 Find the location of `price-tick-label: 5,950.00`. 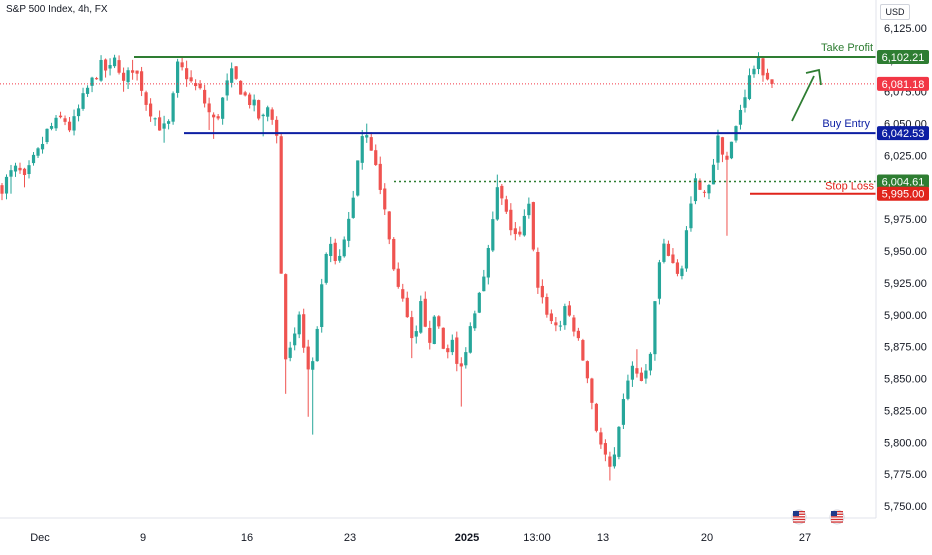

price-tick-label: 5,950.00 is located at coordinates (905, 252).